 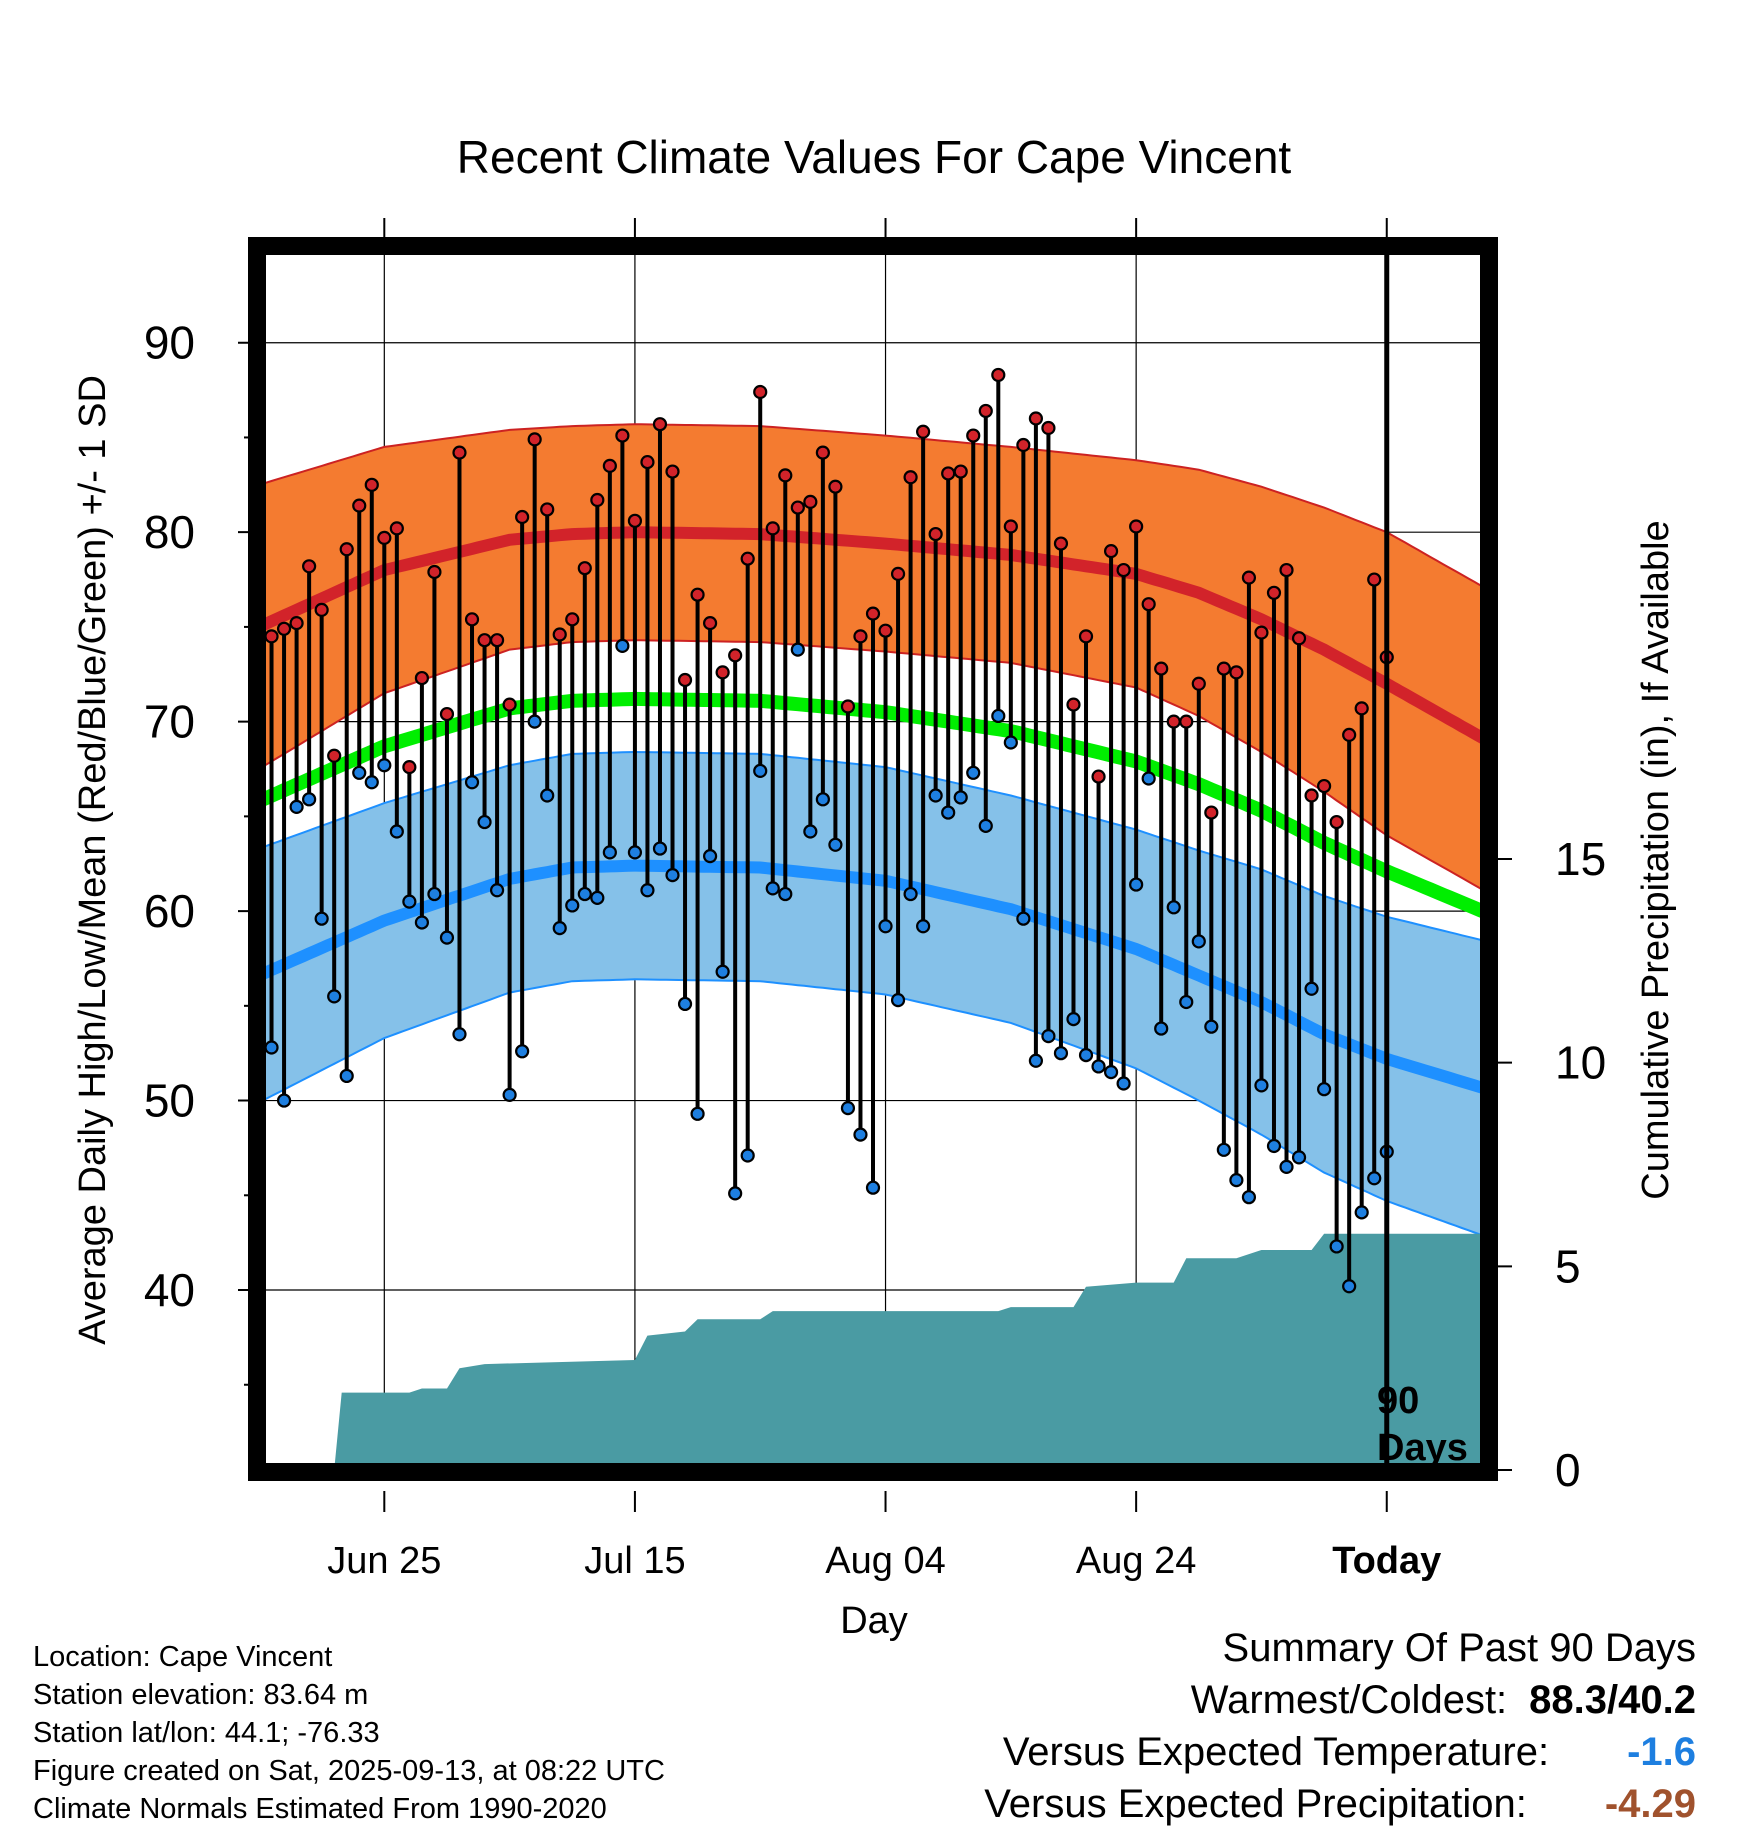 What do you see at coordinates (1661, 1752) in the screenshot?
I see `temp-anomaly-value: -1.6` at bounding box center [1661, 1752].